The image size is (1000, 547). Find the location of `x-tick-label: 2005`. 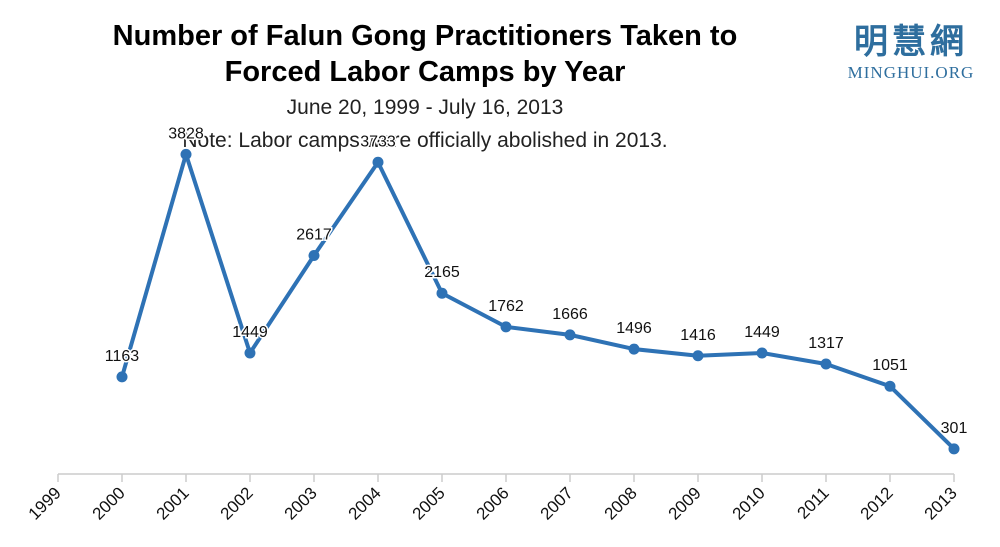

x-tick-label: 2005 is located at coordinates (429, 503).